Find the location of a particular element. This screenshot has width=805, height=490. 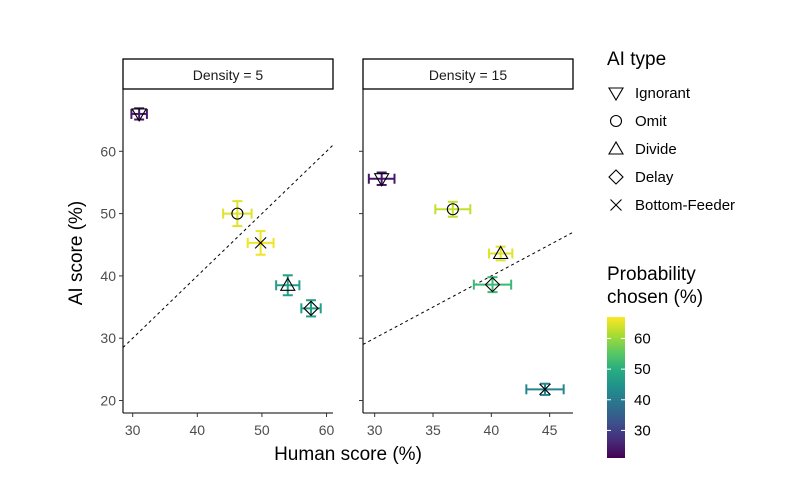

legend-label-ignorant: Ignorant is located at coordinates (663, 93).